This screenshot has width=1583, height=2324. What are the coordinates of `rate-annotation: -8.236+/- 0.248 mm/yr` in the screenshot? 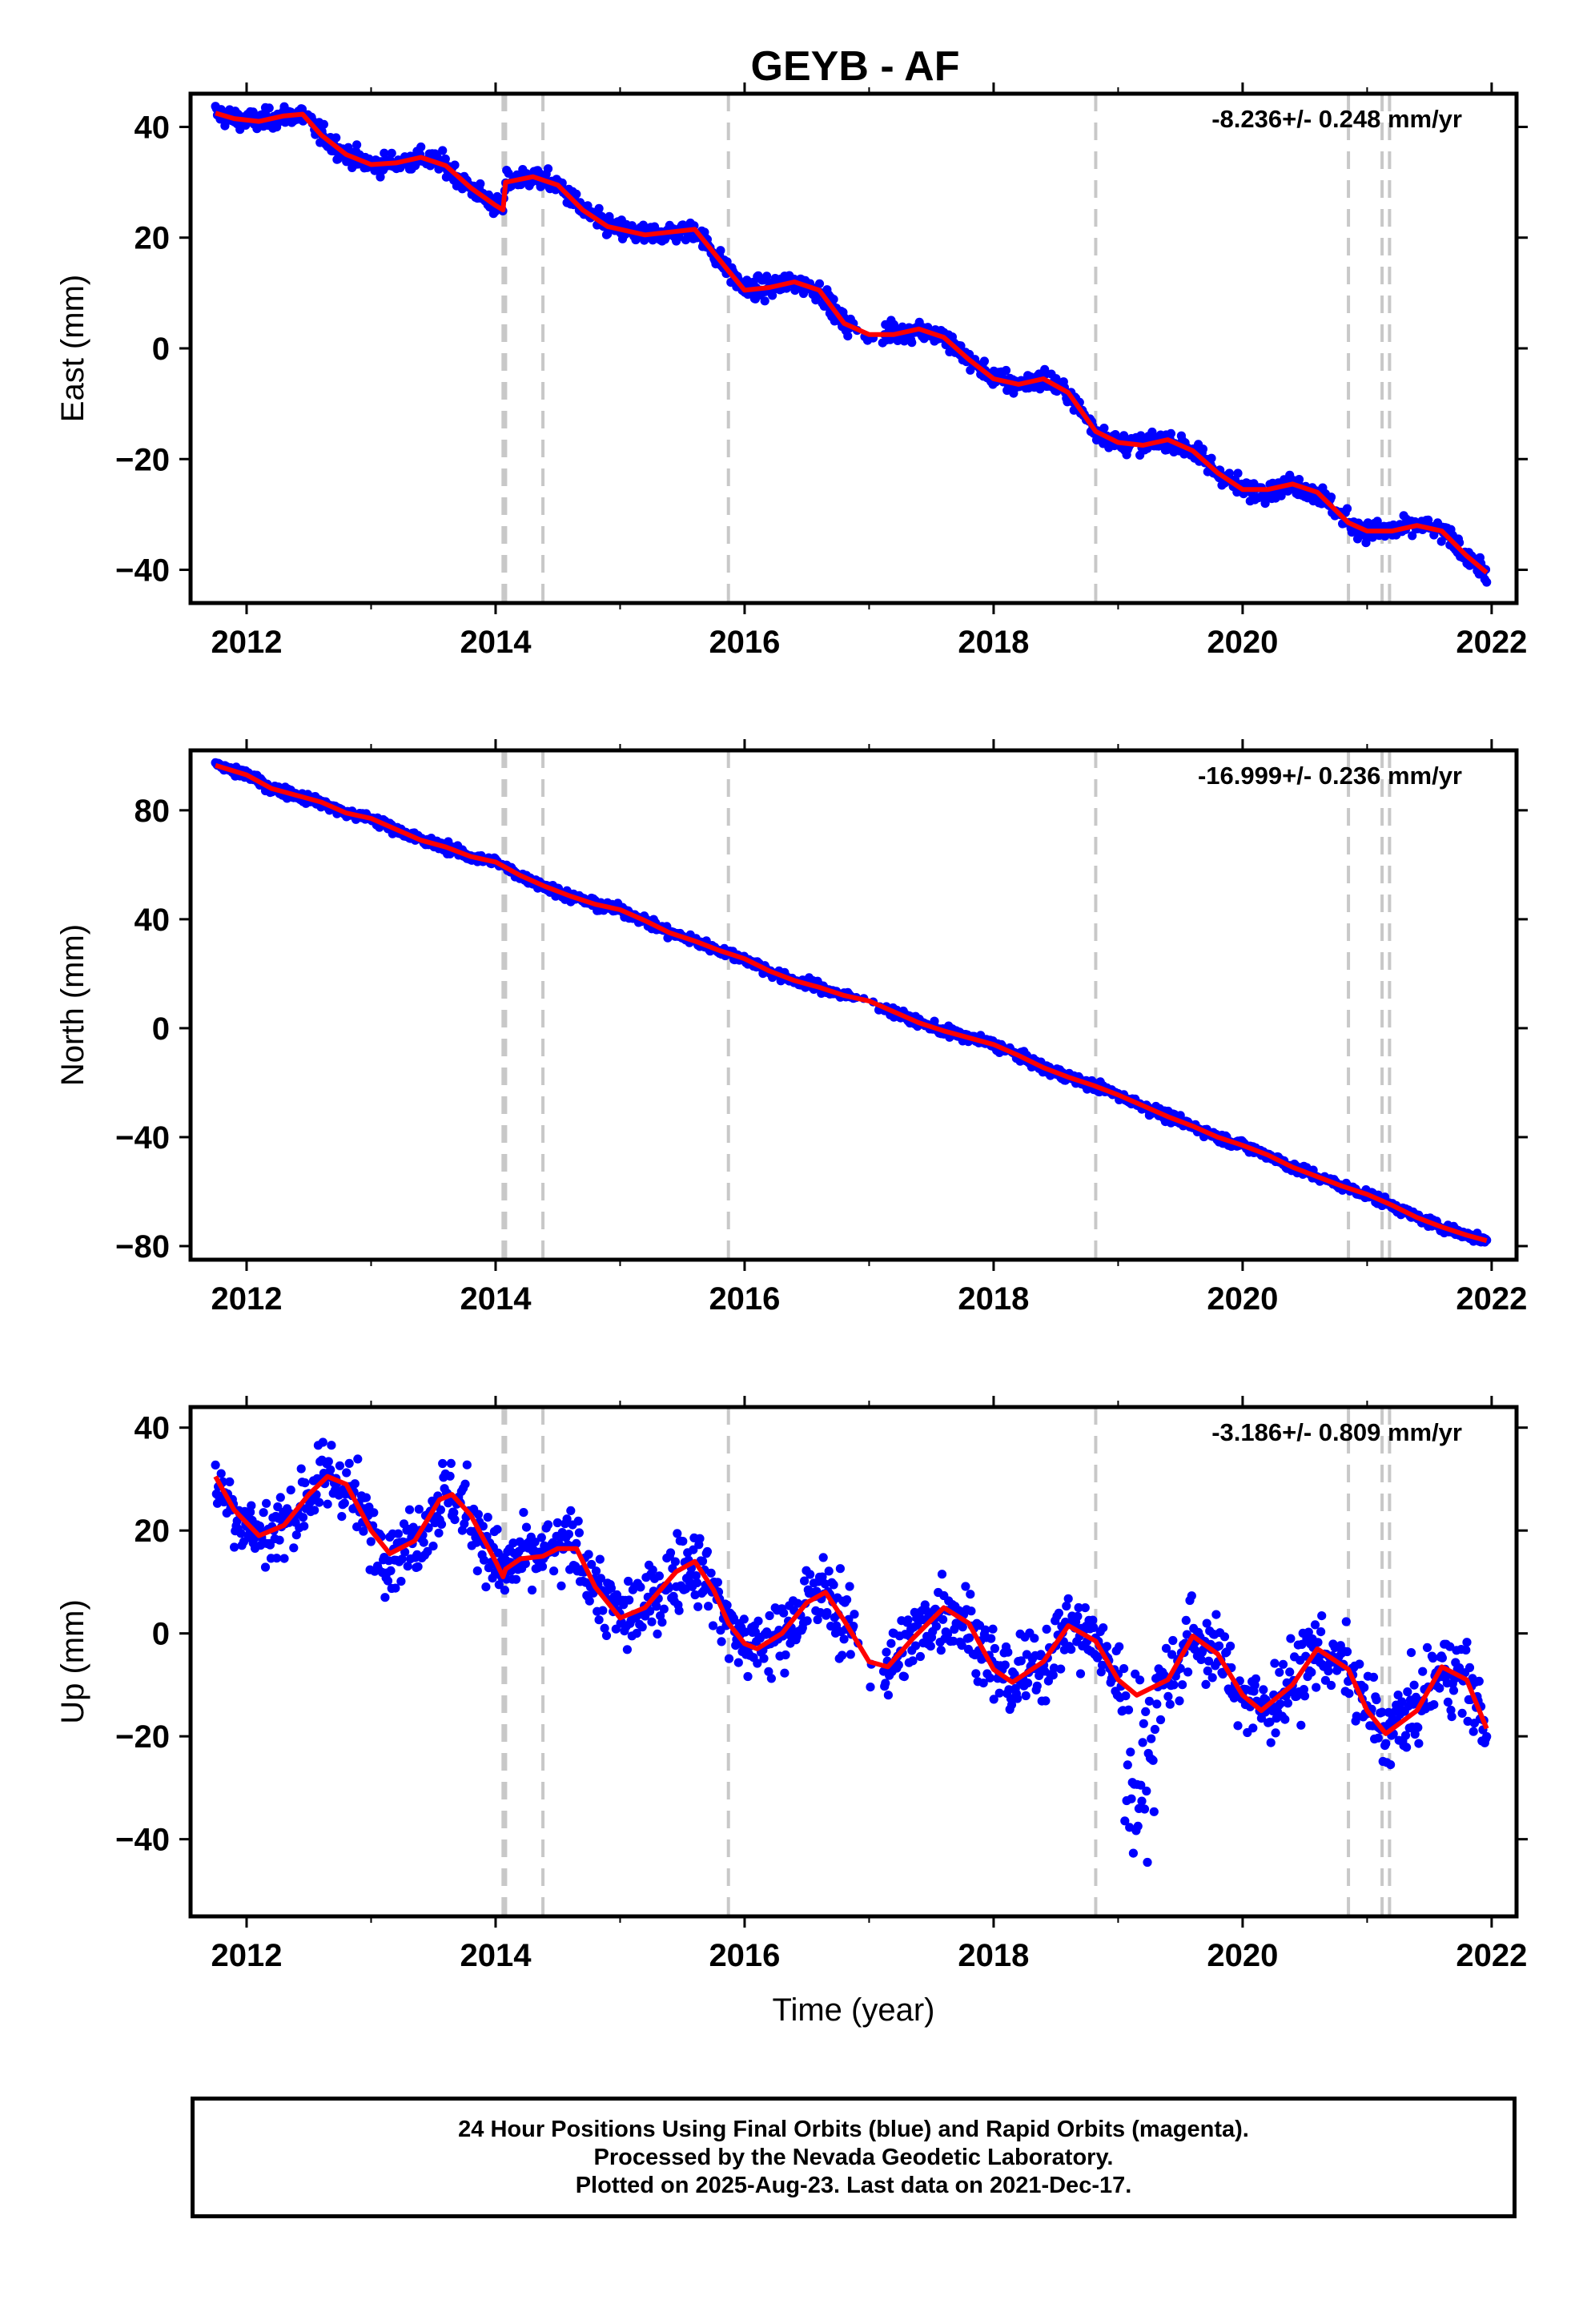 It's located at (1336, 119).